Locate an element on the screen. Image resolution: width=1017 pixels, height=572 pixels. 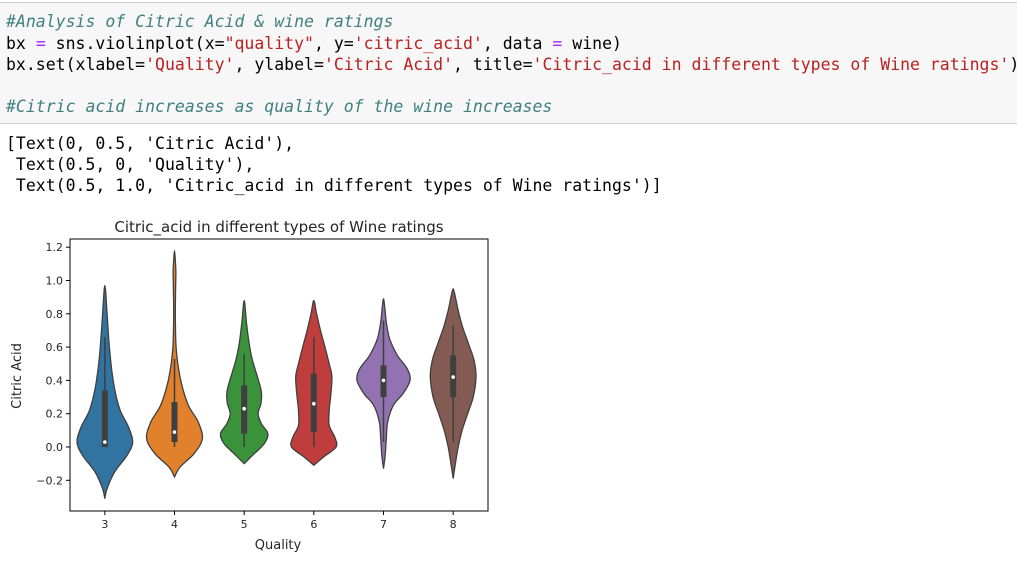
x-tick-label: 7 is located at coordinates (383, 524).